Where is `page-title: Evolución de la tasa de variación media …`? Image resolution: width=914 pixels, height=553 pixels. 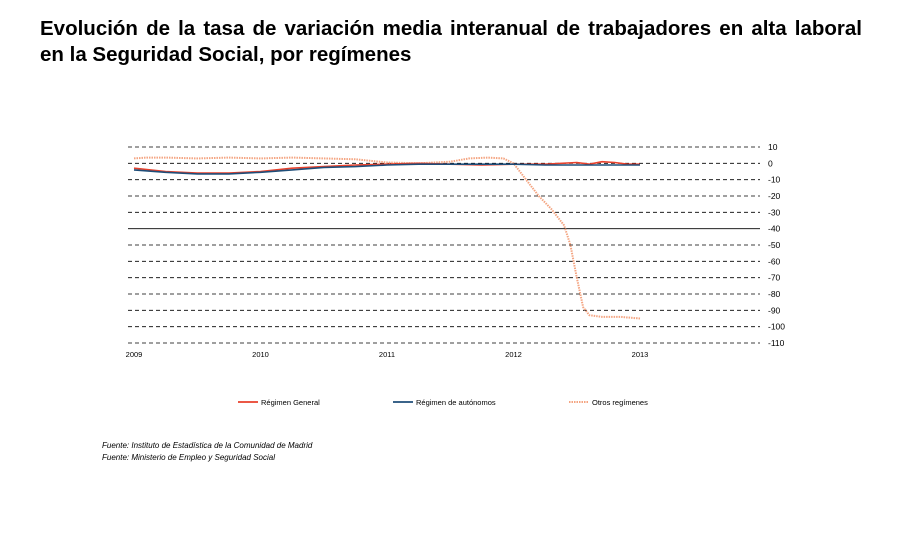
page-title: Evolución de la tasa de variación media … is located at coordinates (451, 41).